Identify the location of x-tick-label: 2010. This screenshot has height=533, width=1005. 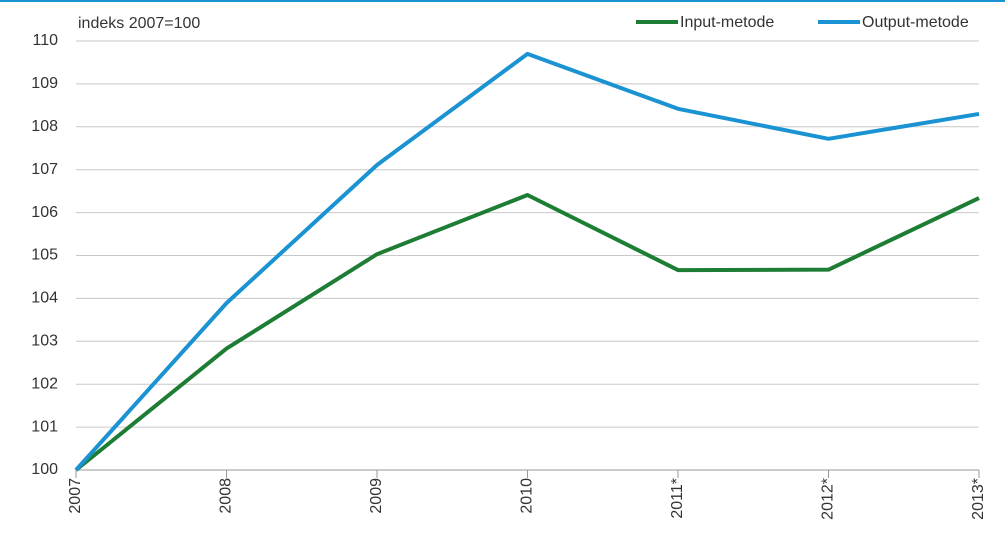
(527, 496).